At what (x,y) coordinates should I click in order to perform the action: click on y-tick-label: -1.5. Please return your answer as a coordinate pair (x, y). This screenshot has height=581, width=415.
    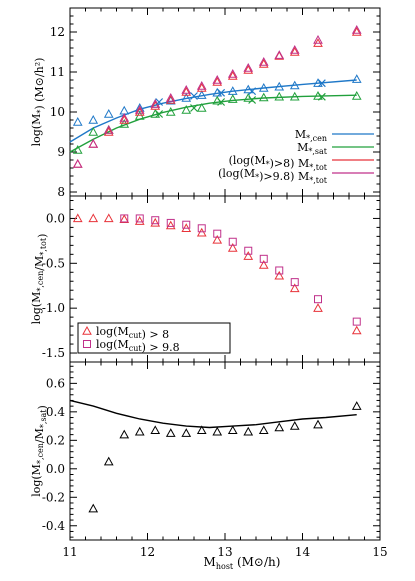
    Looking at the image, I should click on (53, 353).